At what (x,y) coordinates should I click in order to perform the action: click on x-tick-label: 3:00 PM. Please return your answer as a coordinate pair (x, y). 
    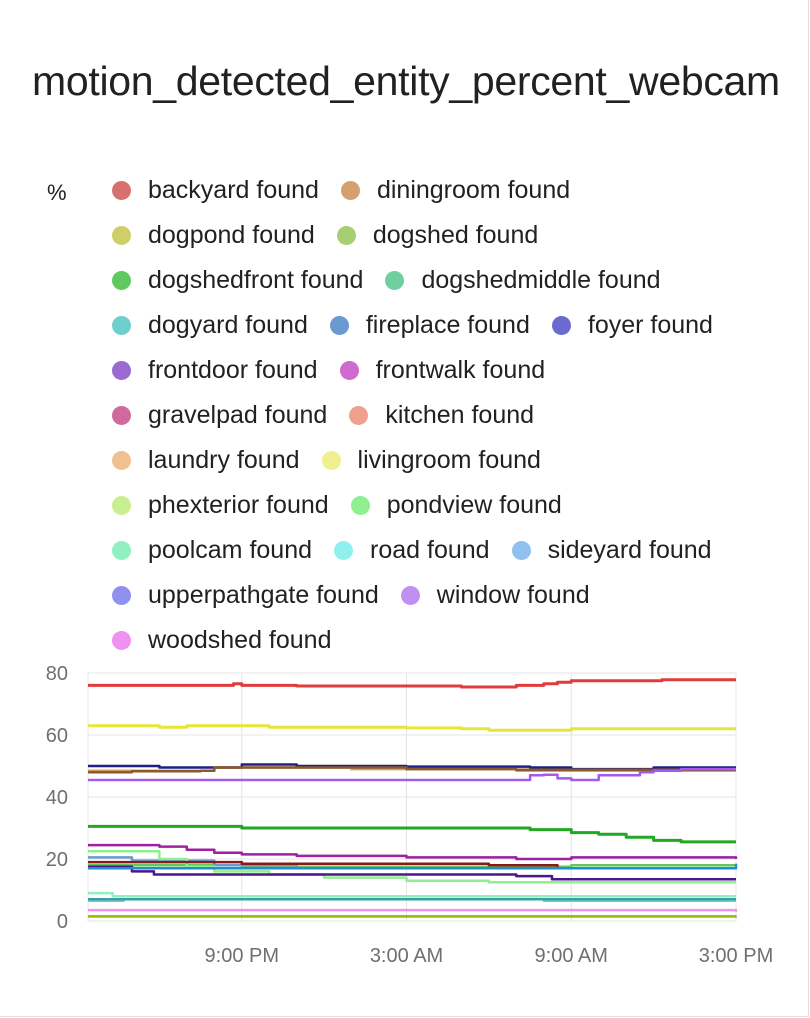
    Looking at the image, I should click on (736, 956).